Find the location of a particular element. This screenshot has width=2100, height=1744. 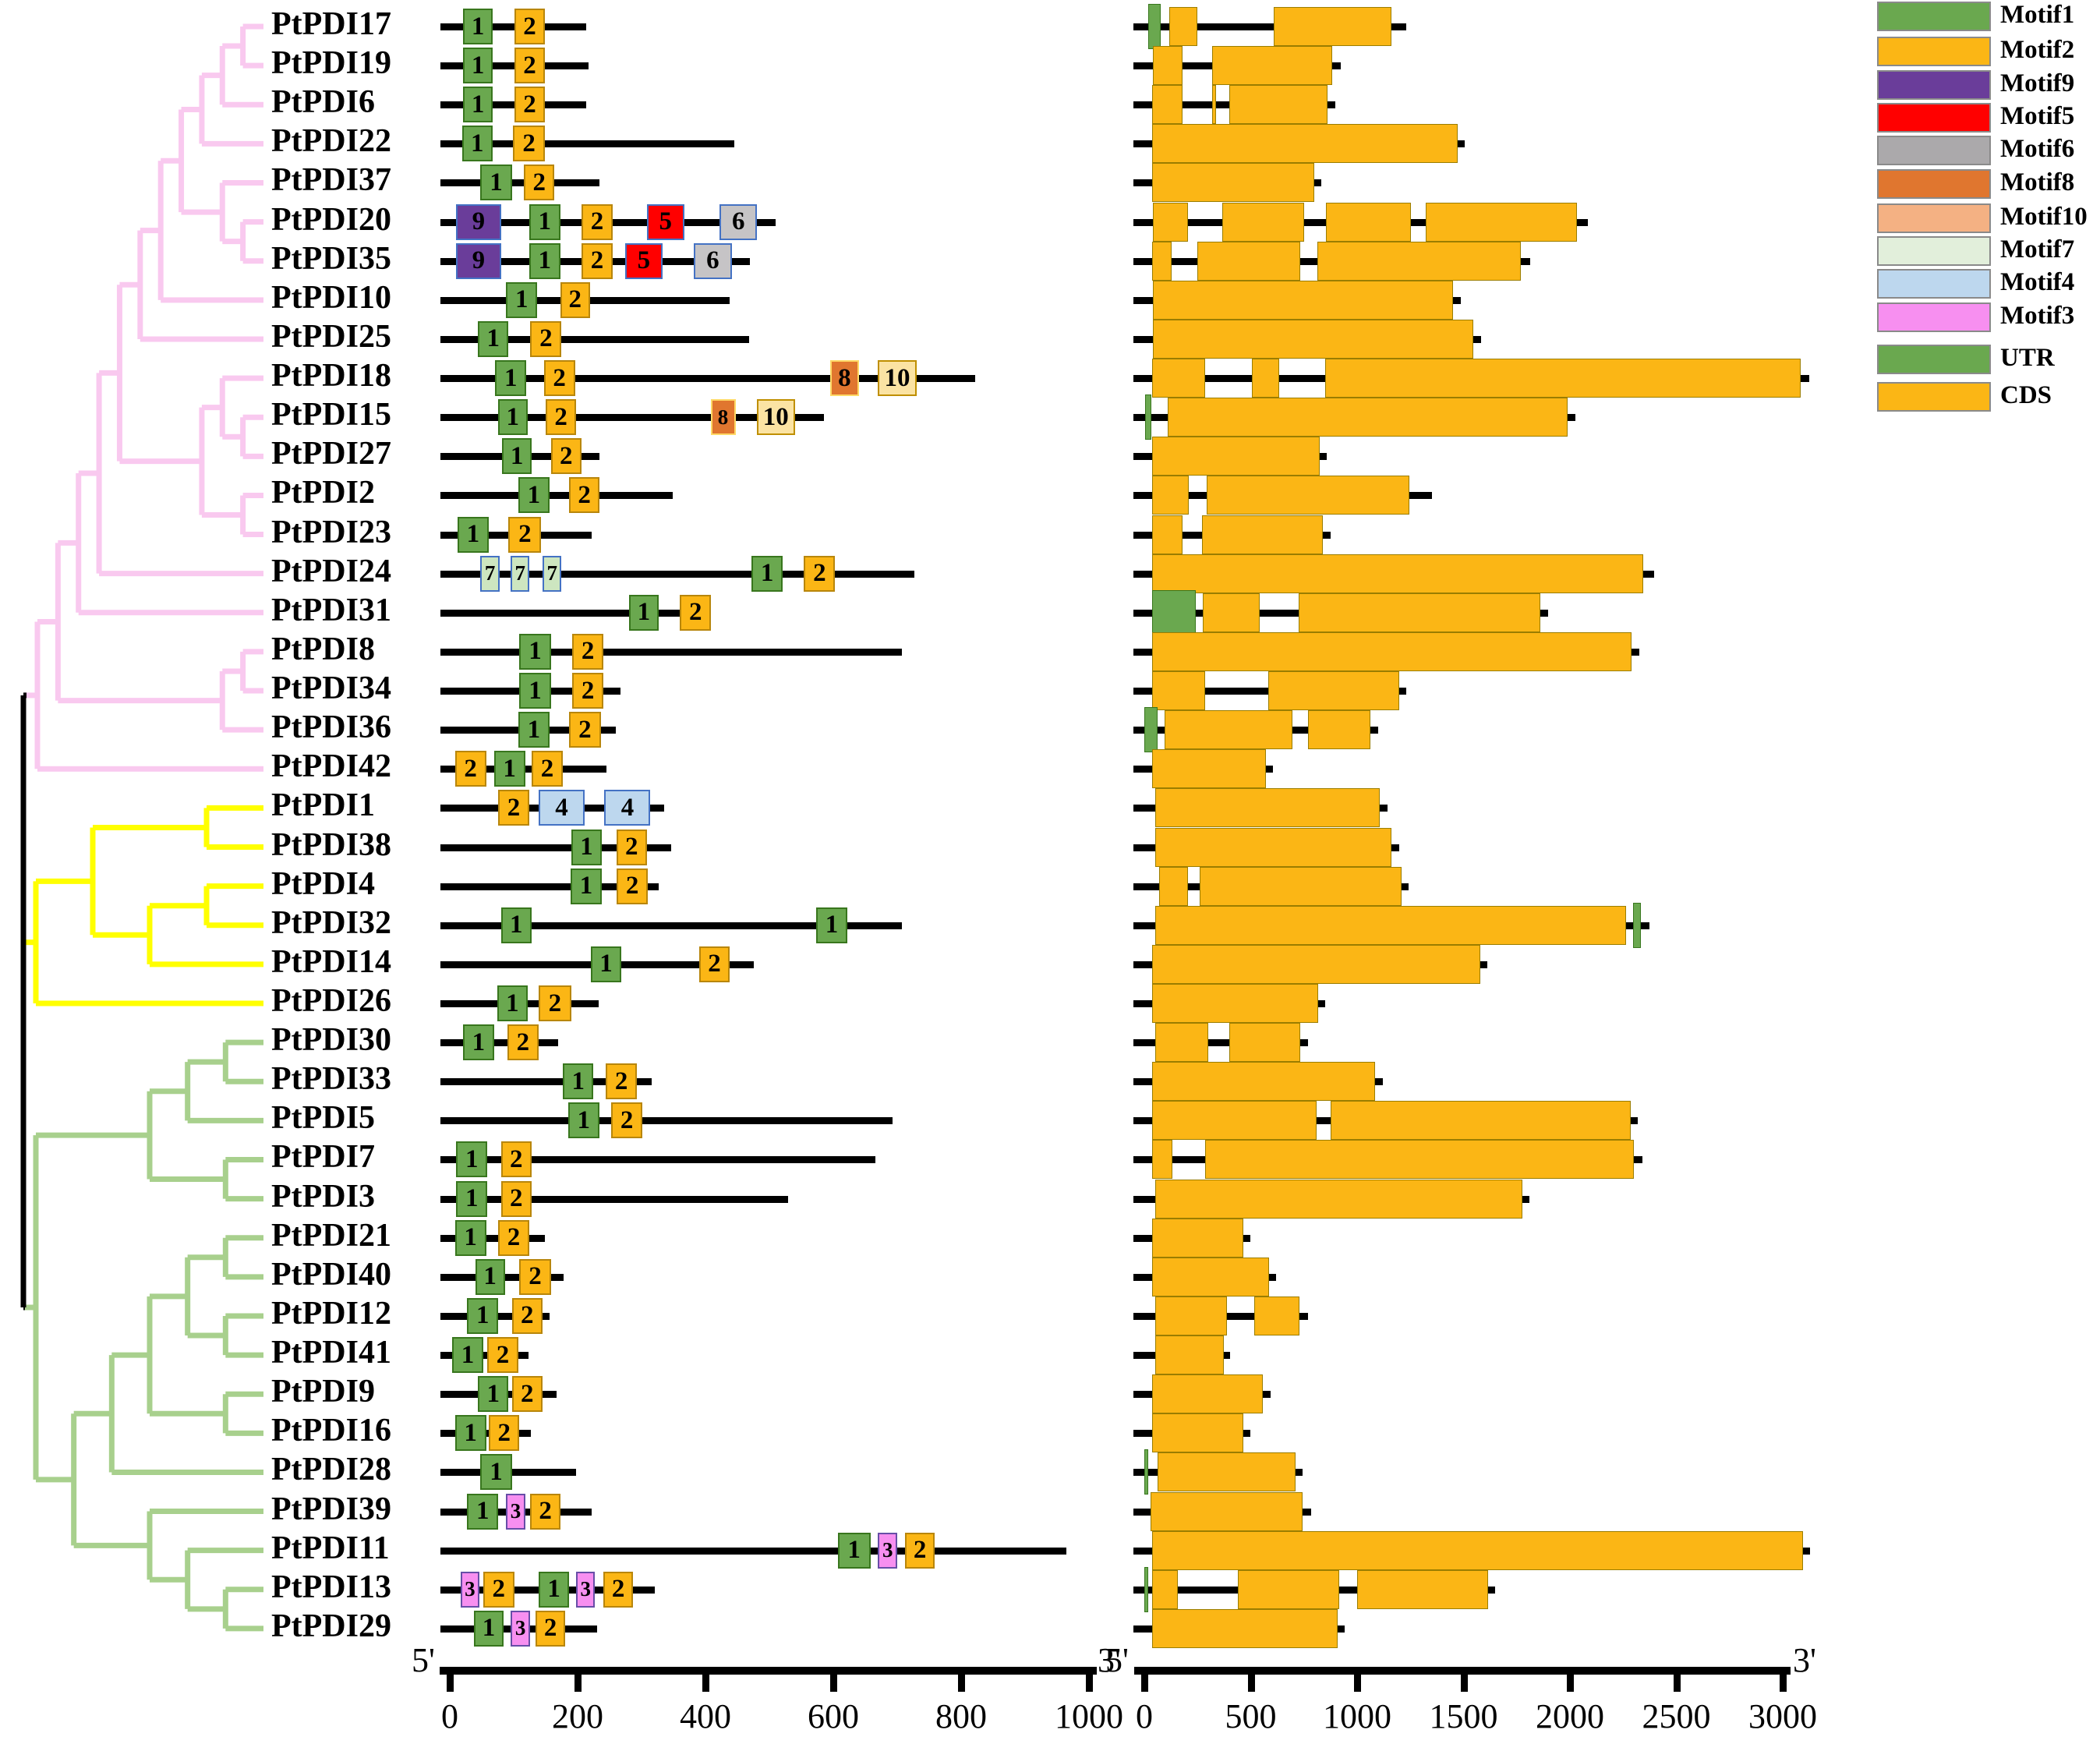

gene-label: PtPDI2 is located at coordinates (323, 493).